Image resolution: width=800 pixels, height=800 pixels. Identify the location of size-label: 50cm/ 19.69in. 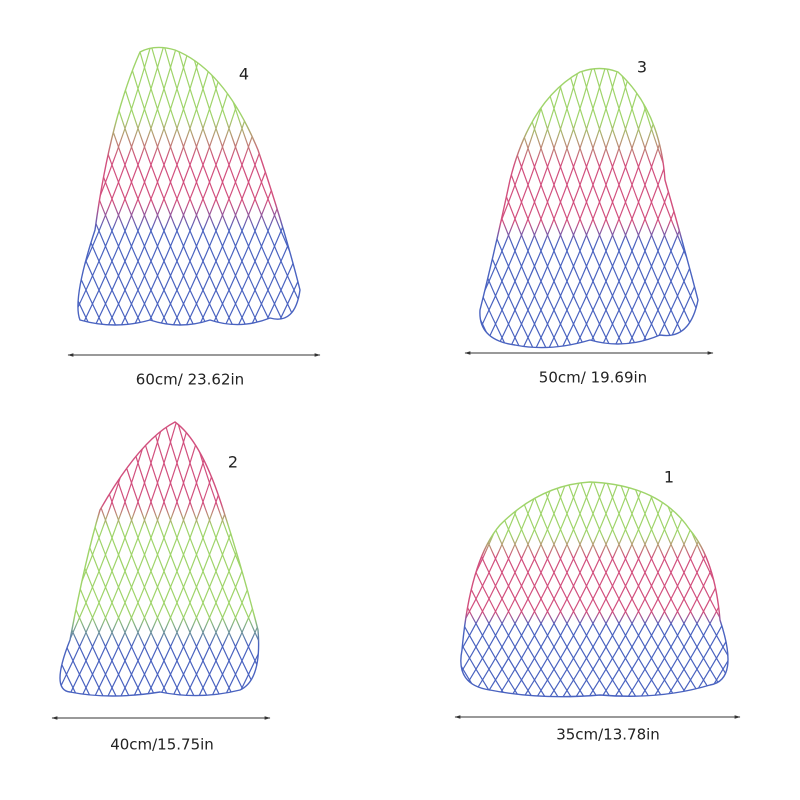
(593, 378).